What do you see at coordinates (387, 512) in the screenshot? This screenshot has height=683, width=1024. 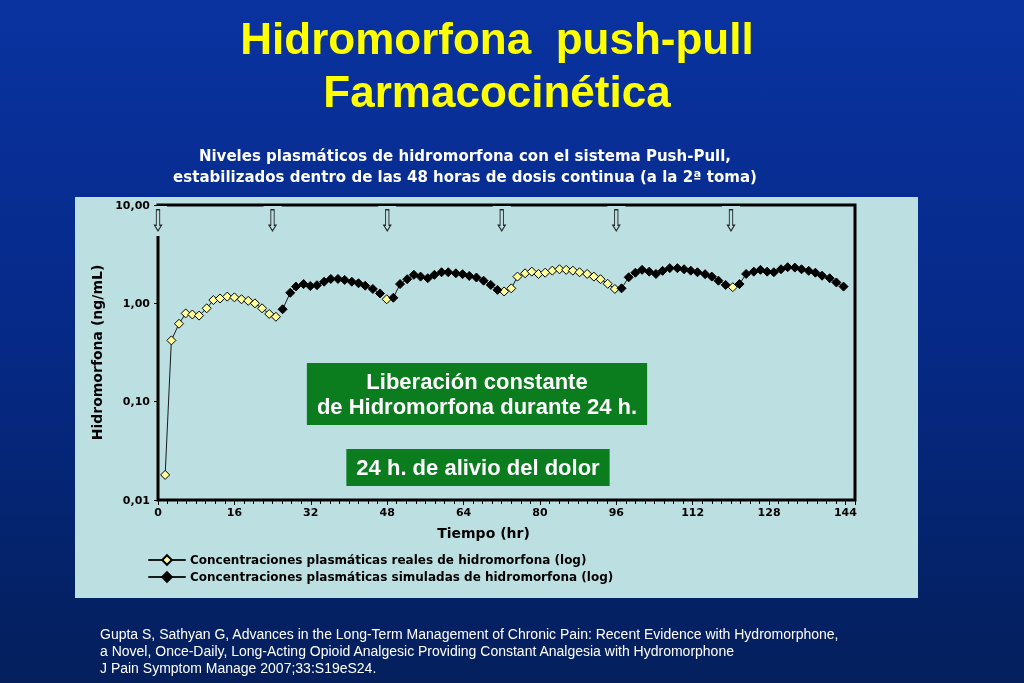 I see `x-tick-label: 48` at bounding box center [387, 512].